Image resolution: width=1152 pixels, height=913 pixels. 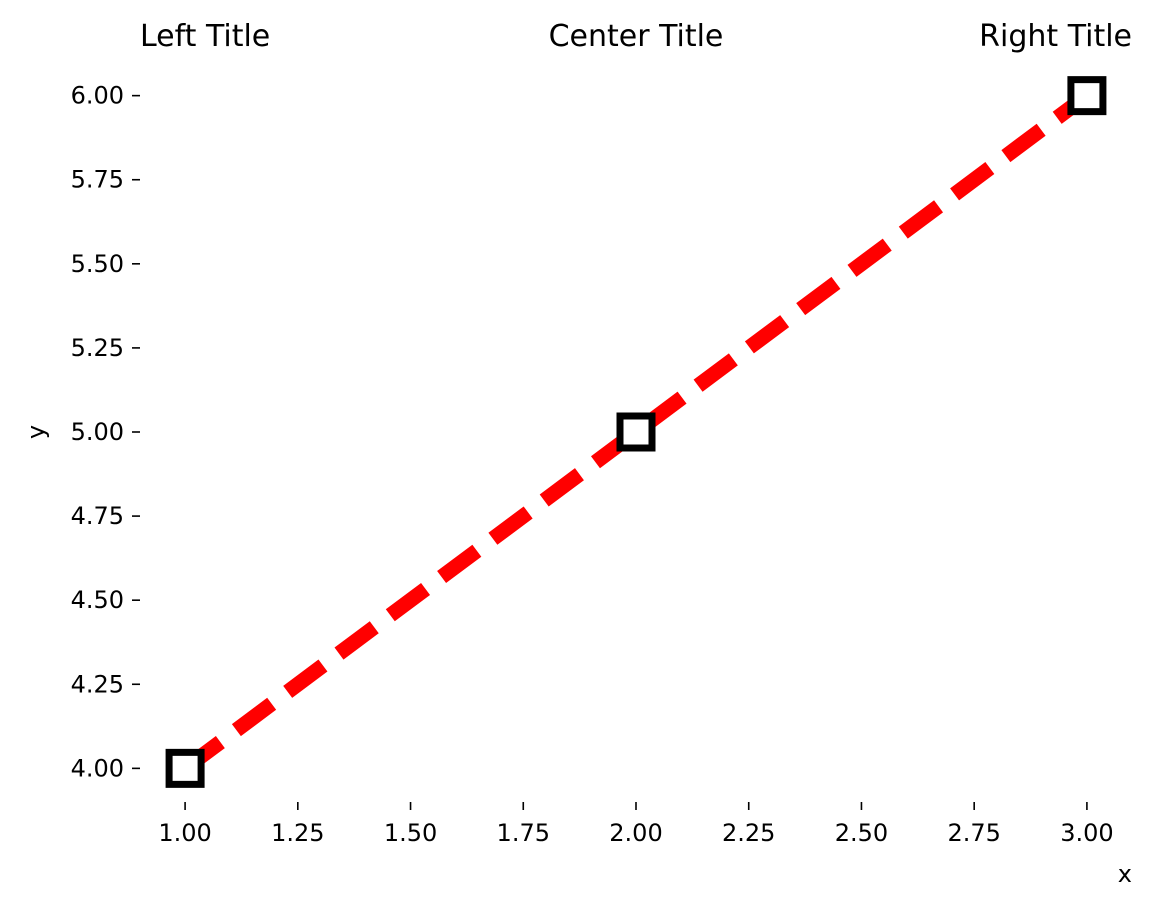 I want to click on y-tick-label: 6.00, so click(x=97, y=96).